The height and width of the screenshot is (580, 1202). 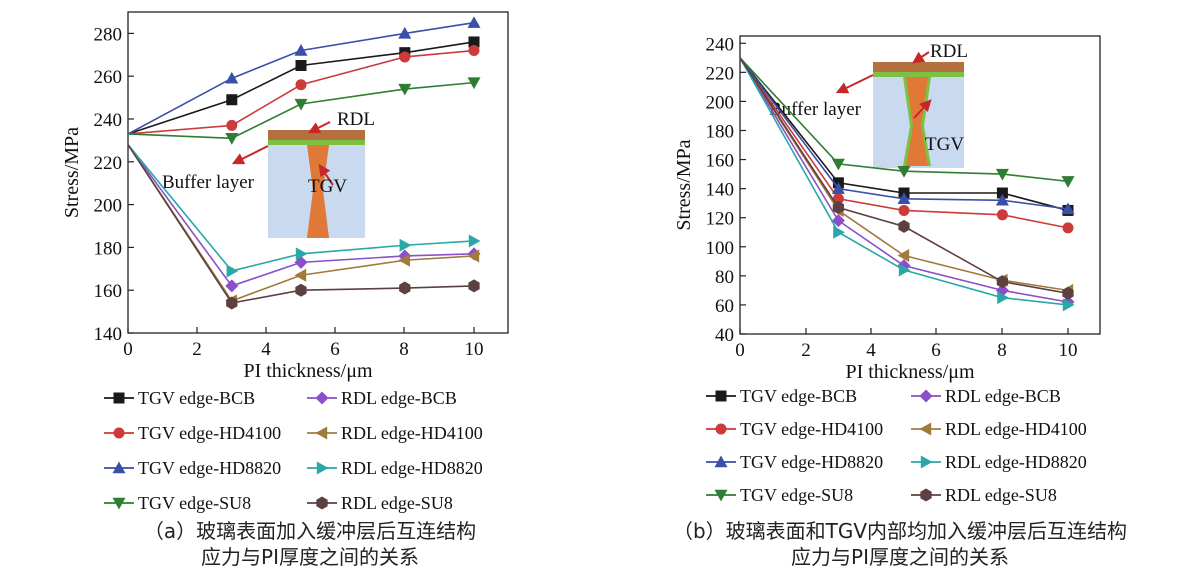 I want to click on series-tgv-edge-hd8820, so click(x=304, y=75).